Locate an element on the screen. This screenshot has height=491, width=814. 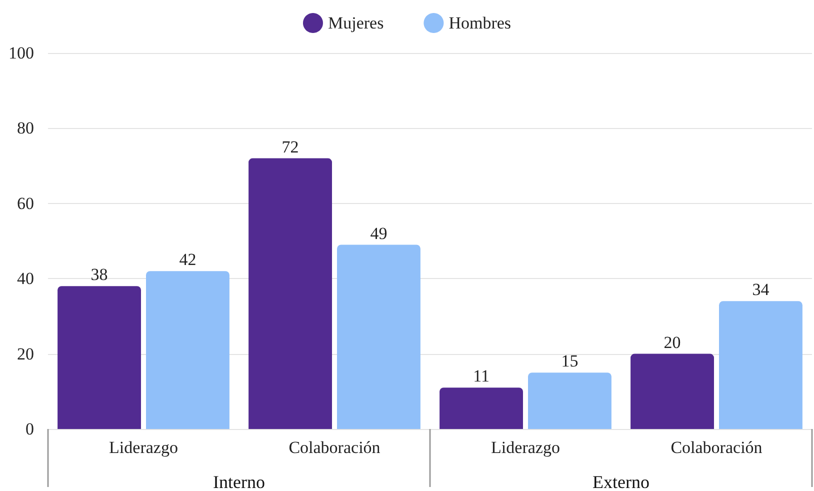
y-tick-label: 40 is located at coordinates (25, 278).